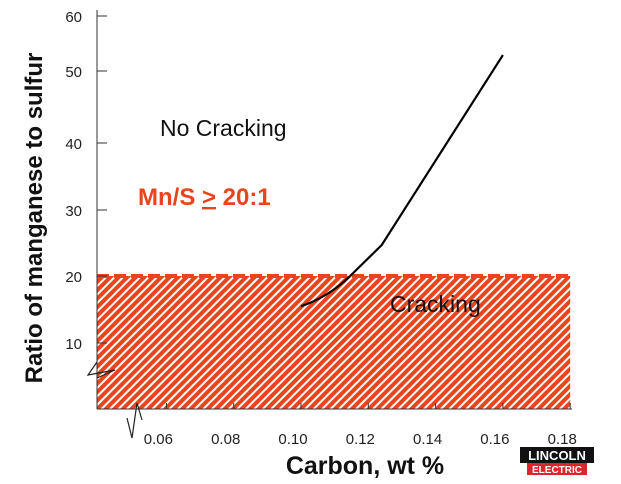 Image resolution: width=621 pixels, height=484 pixels. Describe the element at coordinates (34, 218) in the screenshot. I see `y-axis-label: Ratio of manganese to sulfur` at that location.